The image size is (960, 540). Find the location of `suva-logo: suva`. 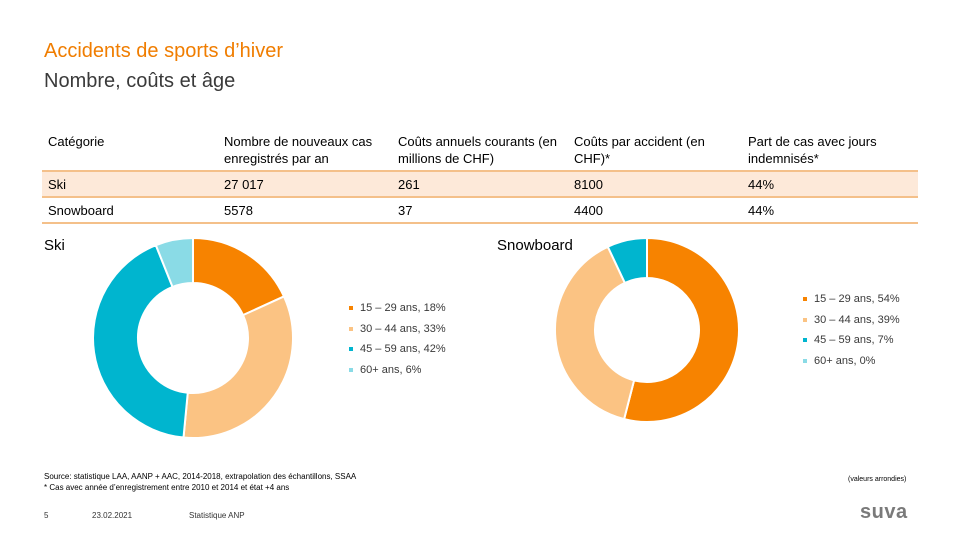

suva-logo: suva is located at coordinates (884, 512).